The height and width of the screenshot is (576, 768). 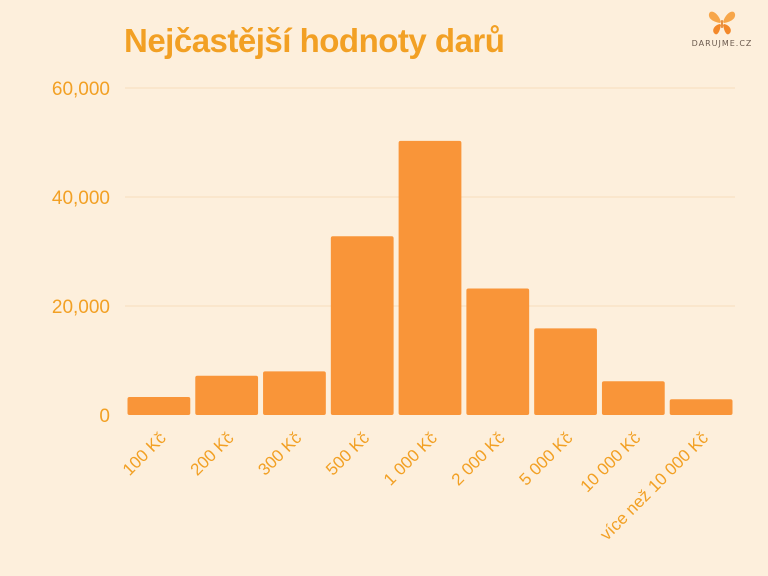 I want to click on x-tick-label: 200 Kč, so click(x=212, y=453).